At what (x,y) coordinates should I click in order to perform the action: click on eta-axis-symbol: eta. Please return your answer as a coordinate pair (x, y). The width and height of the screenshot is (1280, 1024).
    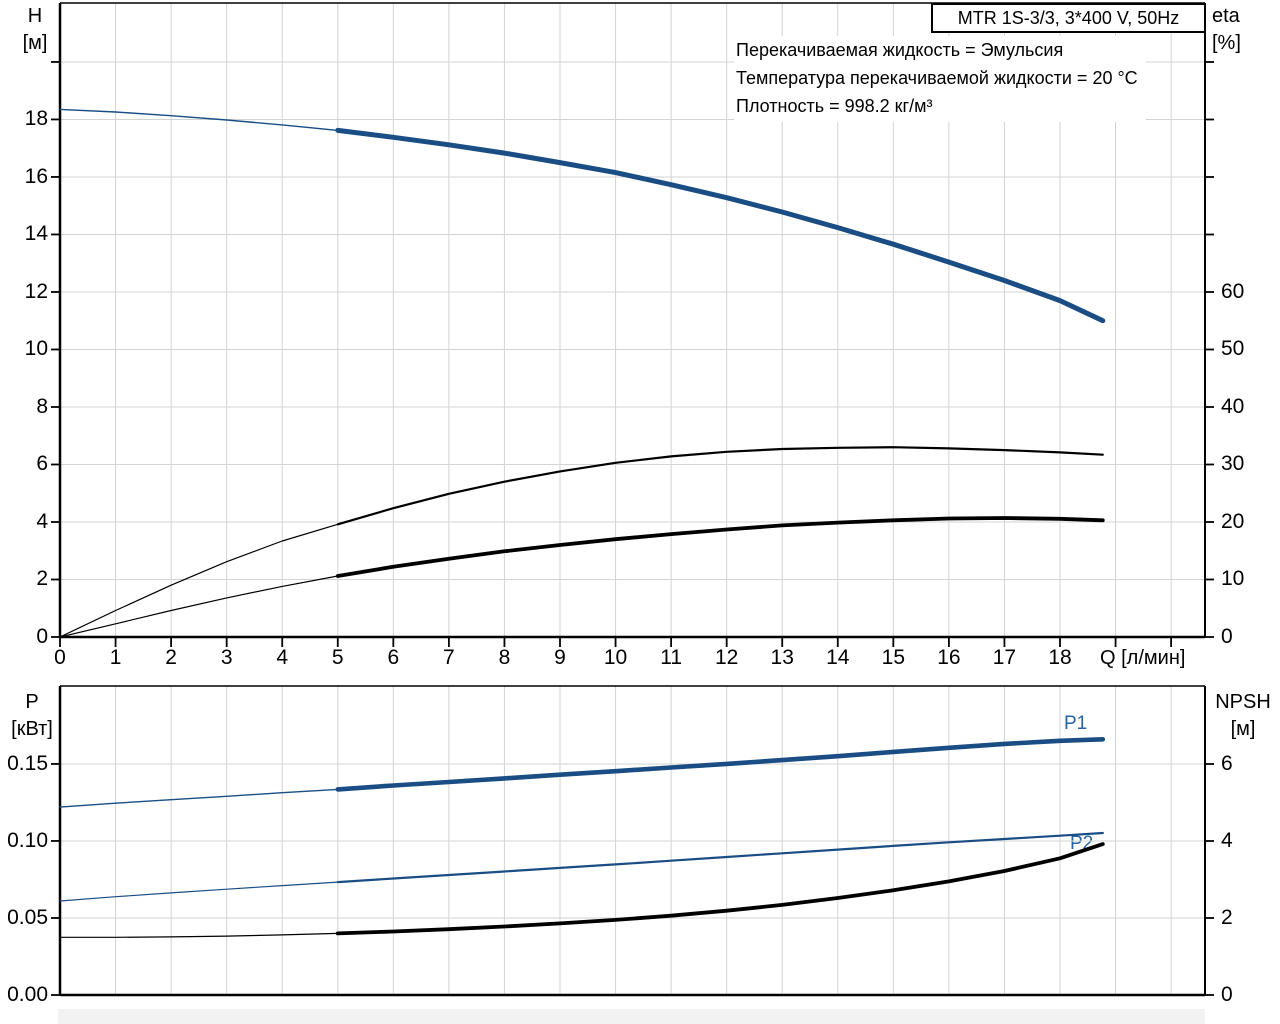
    Looking at the image, I should click on (1226, 16).